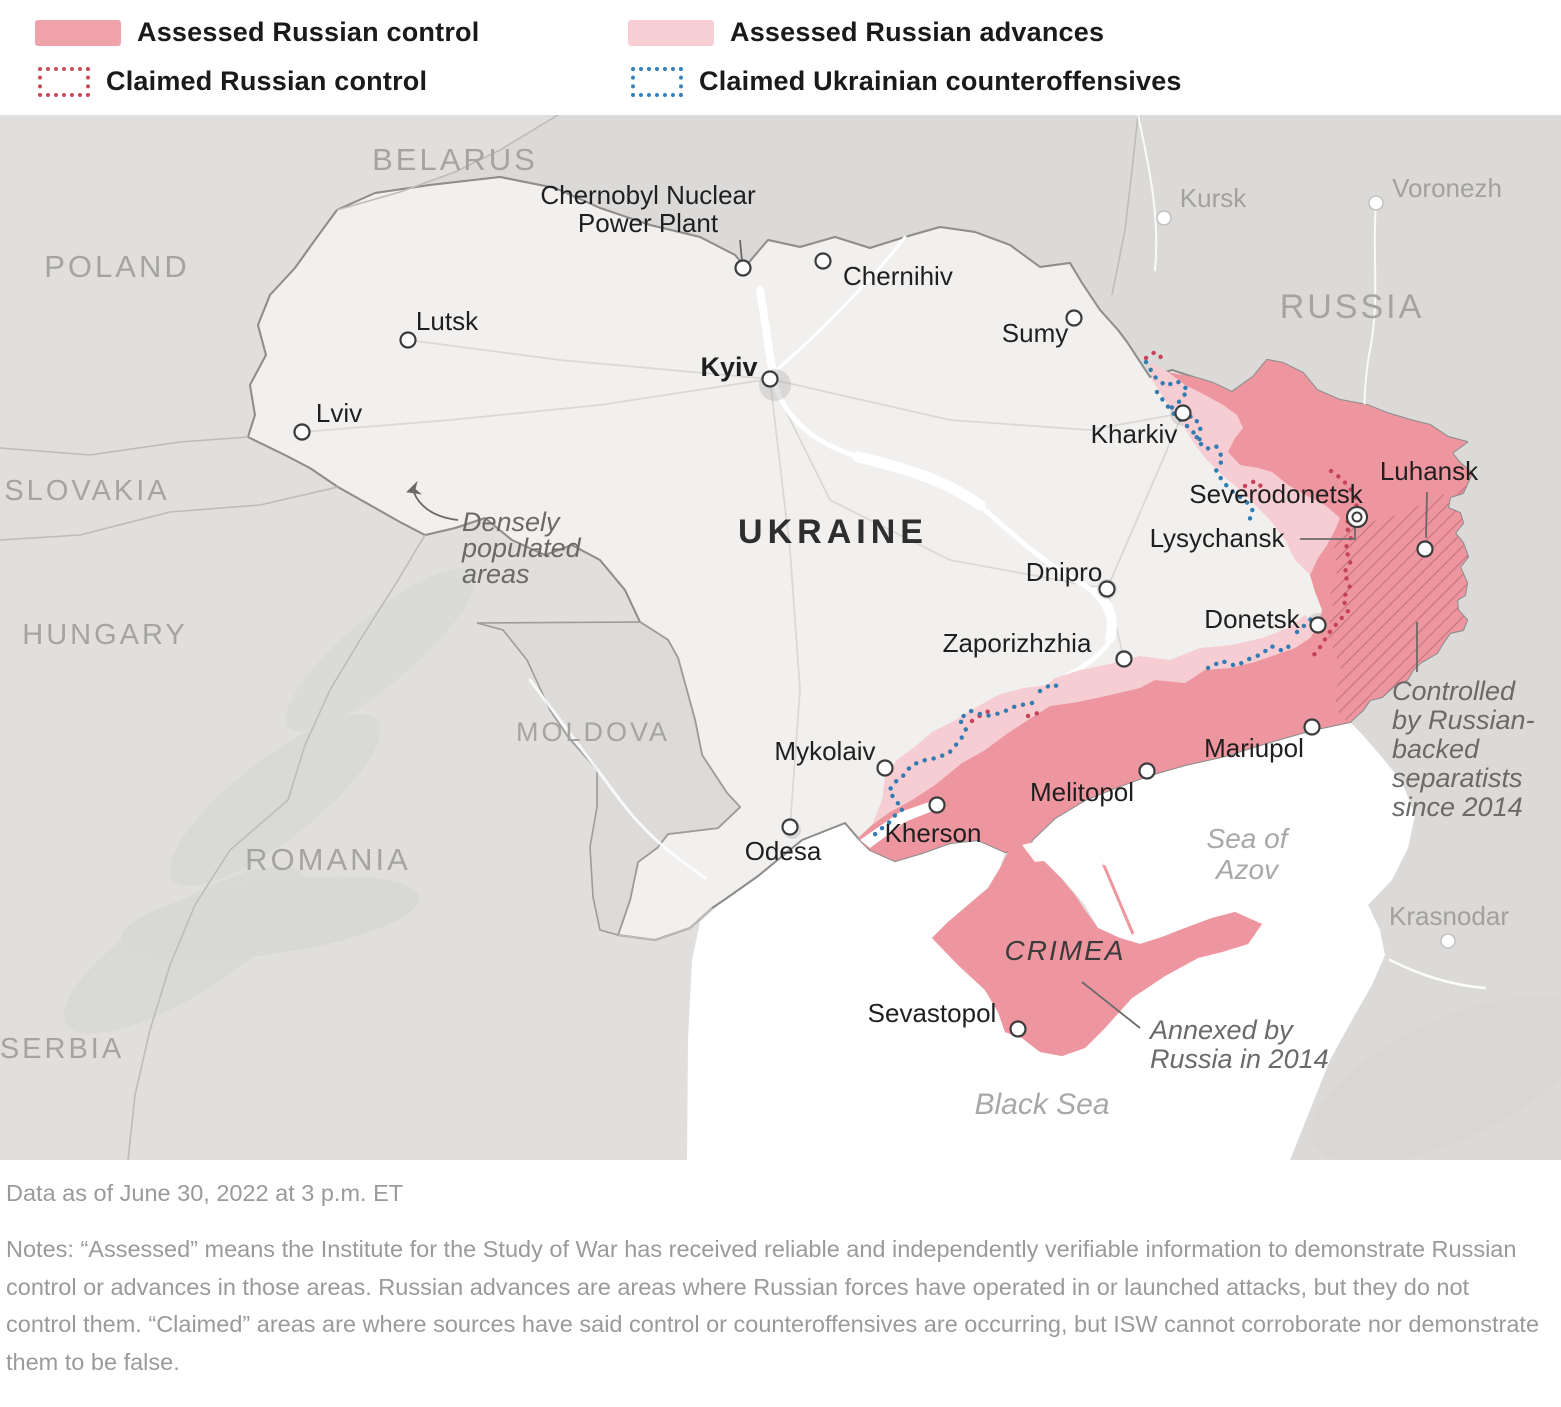  I want to click on svg-text: separatists, so click(1457, 778).